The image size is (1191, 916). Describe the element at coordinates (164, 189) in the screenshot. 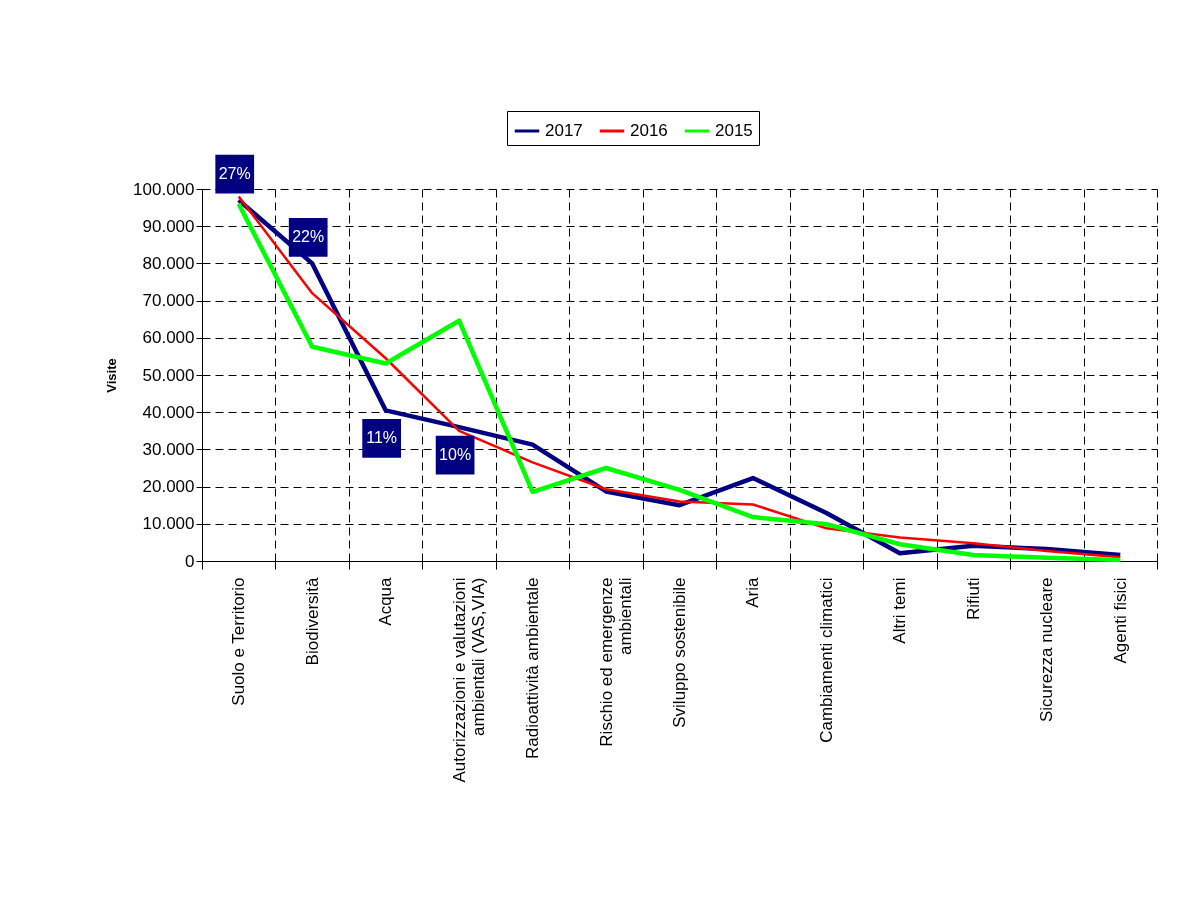

I see `y-tick-label: 100.000` at that location.